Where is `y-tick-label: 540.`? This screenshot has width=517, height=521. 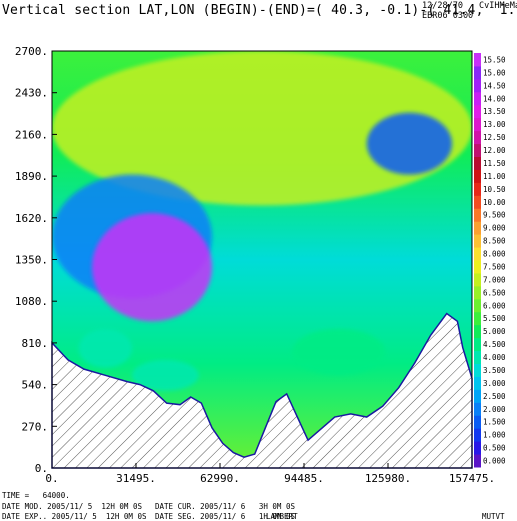 y-tick-label: 540. is located at coordinates (35, 385).